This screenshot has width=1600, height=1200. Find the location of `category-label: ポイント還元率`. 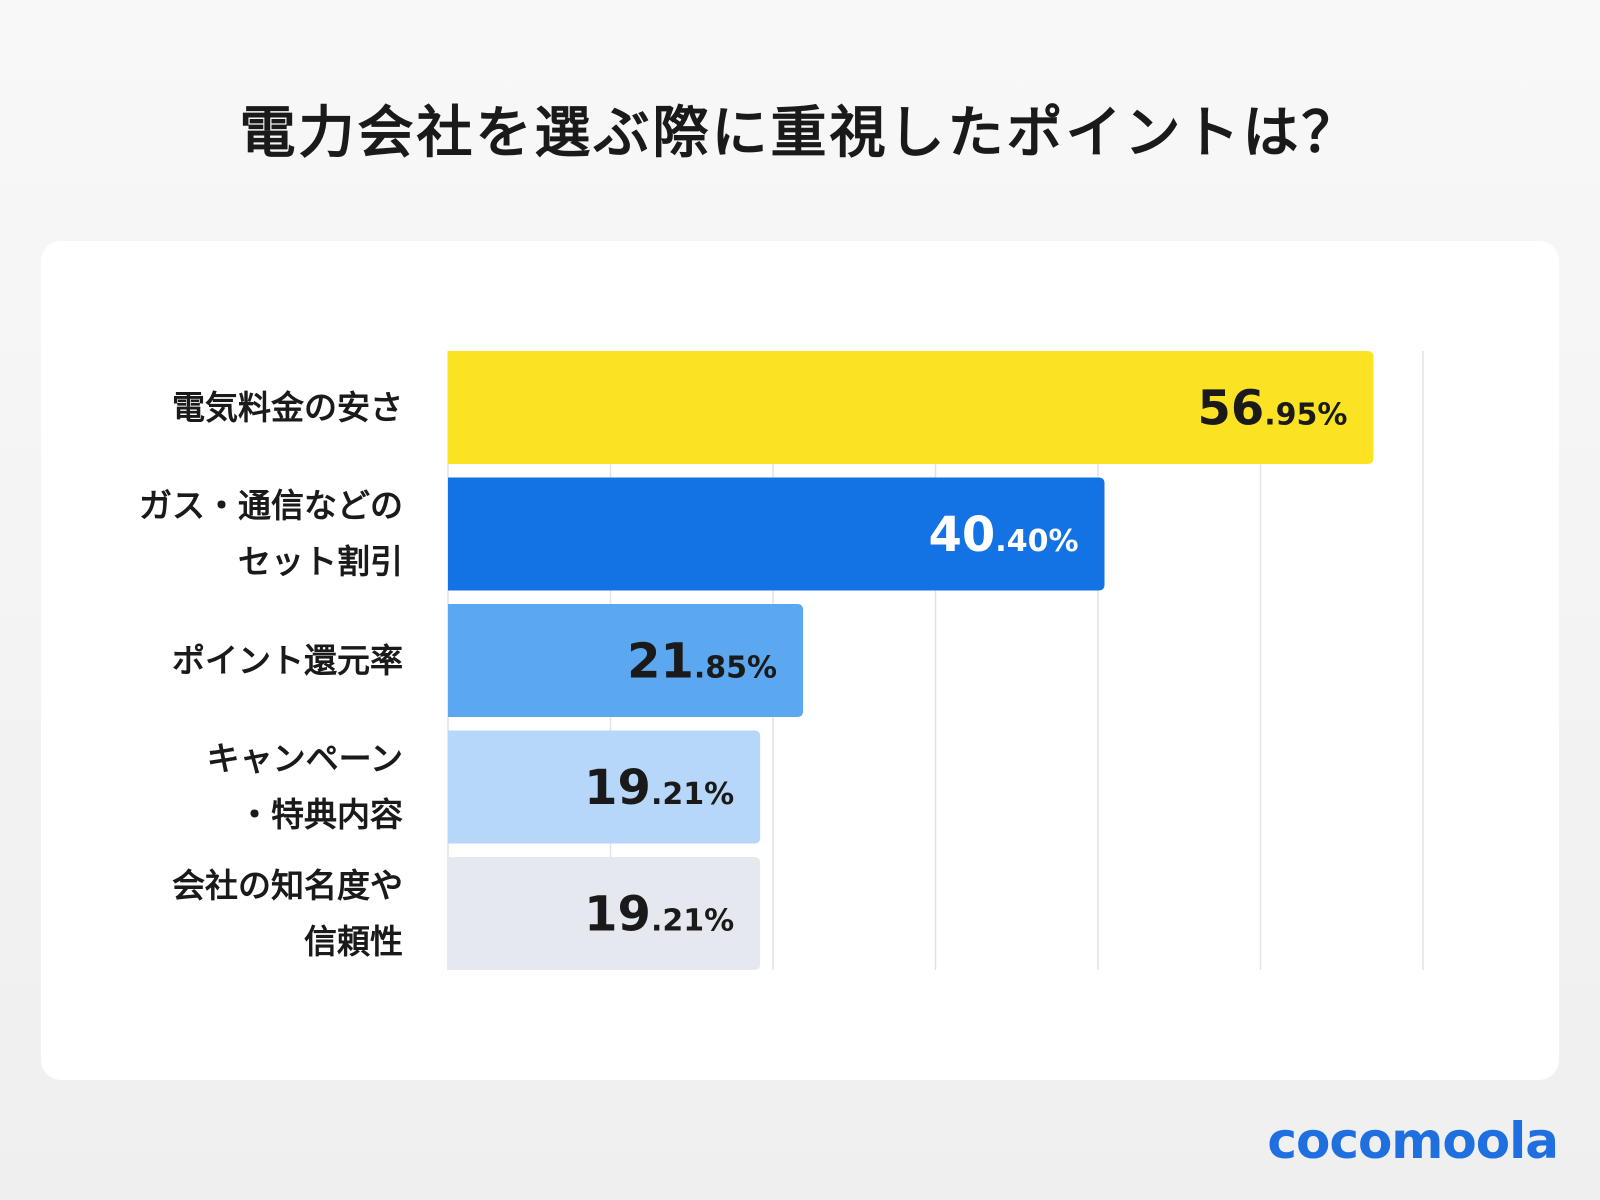

category-label: ポイント還元率 is located at coordinates (287, 660).